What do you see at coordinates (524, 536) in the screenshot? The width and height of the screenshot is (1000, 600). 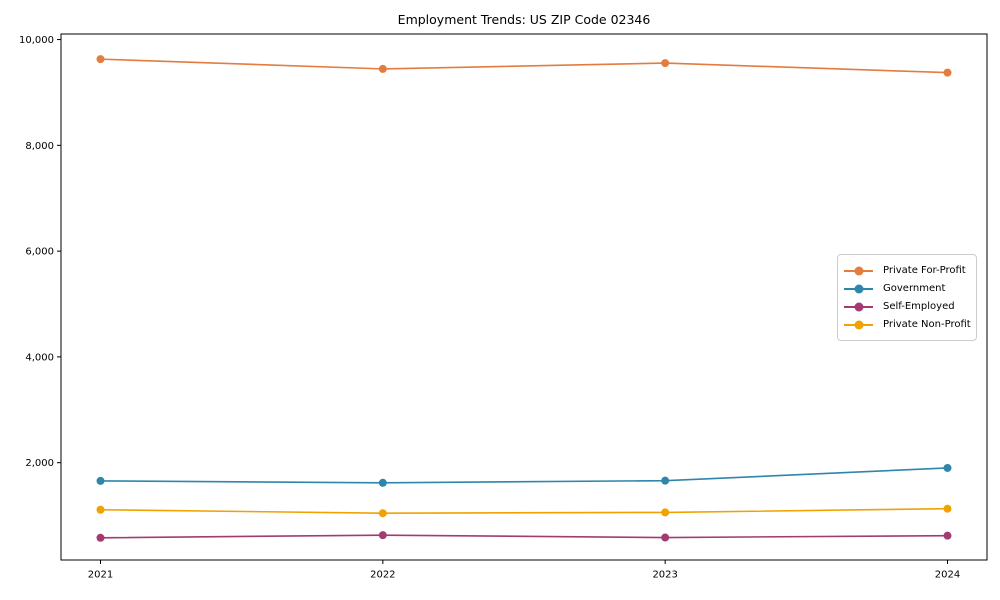 I see `series-line-self-employed` at bounding box center [524, 536].